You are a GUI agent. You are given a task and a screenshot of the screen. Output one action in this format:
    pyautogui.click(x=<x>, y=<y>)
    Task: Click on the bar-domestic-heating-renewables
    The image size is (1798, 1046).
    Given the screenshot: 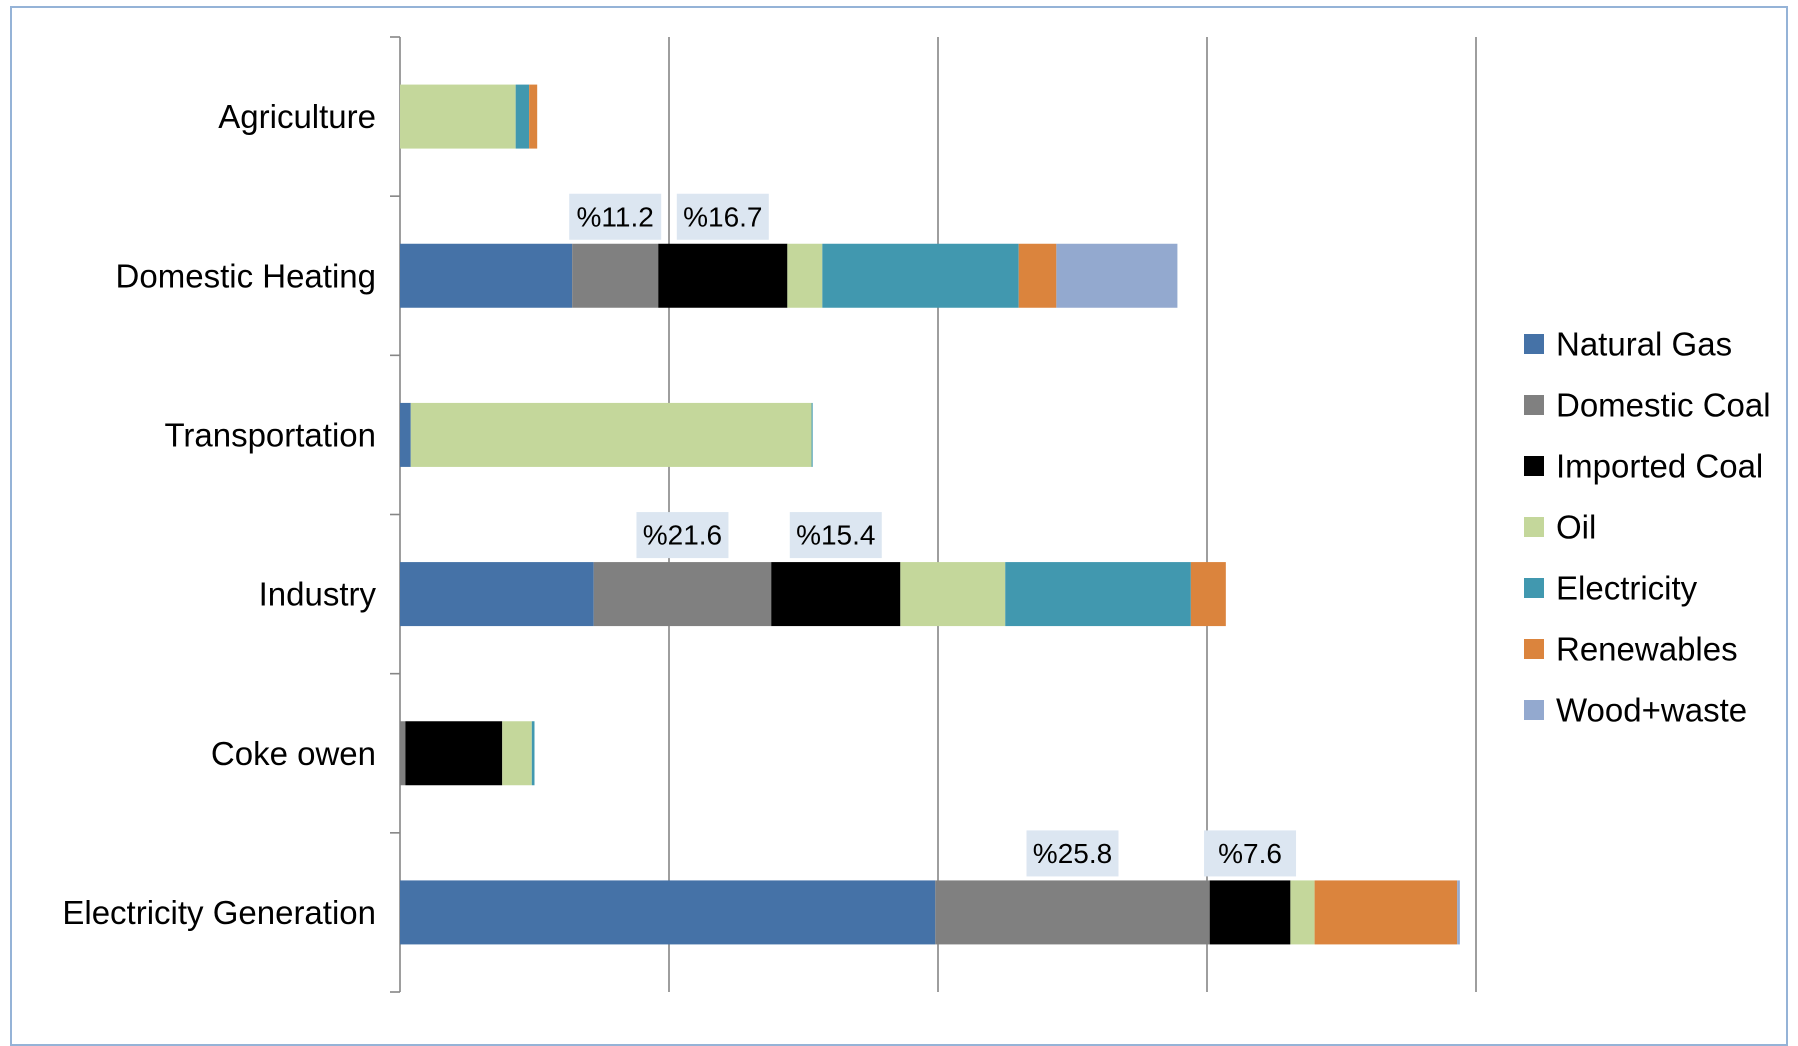 What is the action you would take?
    pyautogui.click(x=1037, y=275)
    